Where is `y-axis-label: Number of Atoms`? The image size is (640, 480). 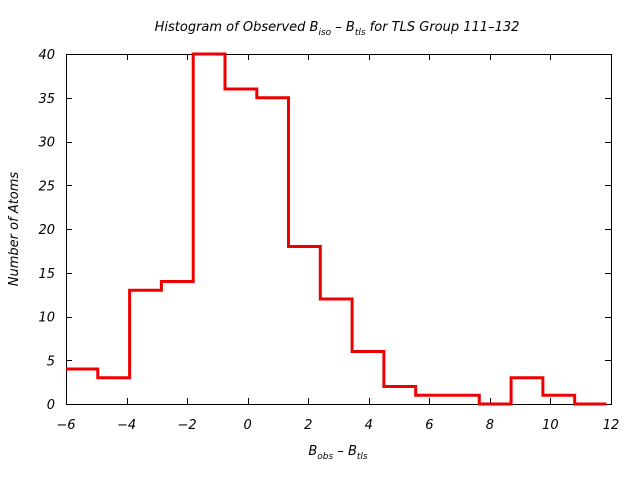
y-axis-label: Number of Atoms is located at coordinates (14, 229).